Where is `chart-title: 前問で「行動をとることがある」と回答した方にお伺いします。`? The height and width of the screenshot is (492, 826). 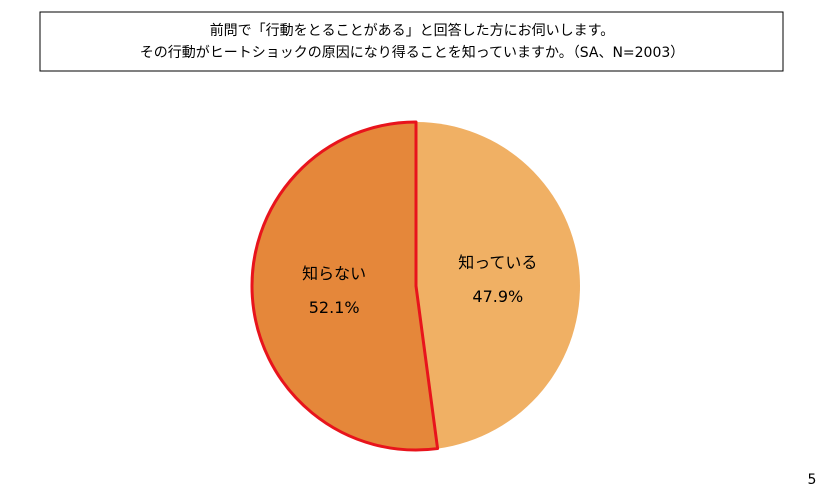
chart-title: 前問で「行動をとることがある」と回答した方にお伺いします。 is located at coordinates (412, 30).